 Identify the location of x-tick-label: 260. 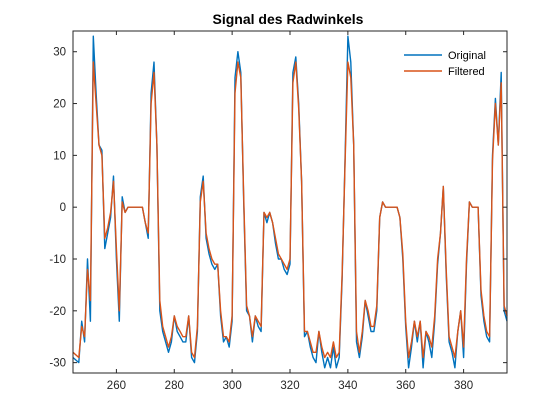
(116, 386).